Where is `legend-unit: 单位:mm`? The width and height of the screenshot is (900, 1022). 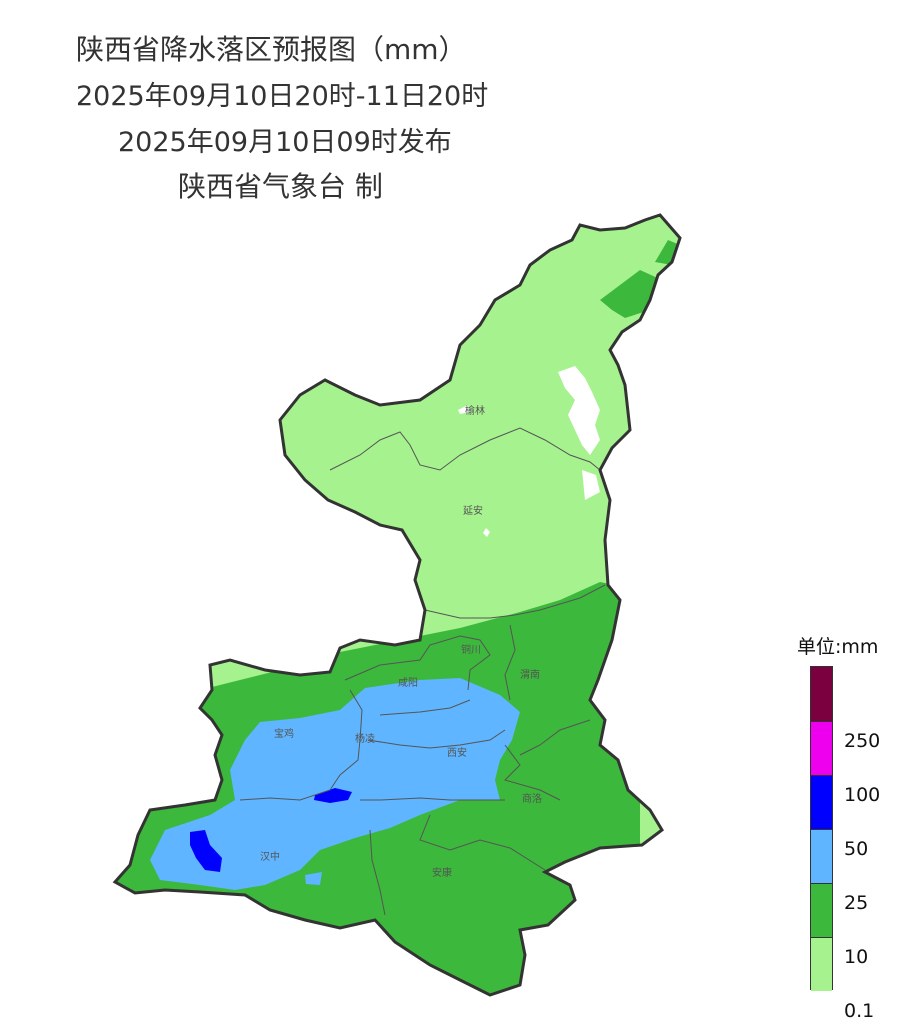 legend-unit: 单位:mm is located at coordinates (838, 647).